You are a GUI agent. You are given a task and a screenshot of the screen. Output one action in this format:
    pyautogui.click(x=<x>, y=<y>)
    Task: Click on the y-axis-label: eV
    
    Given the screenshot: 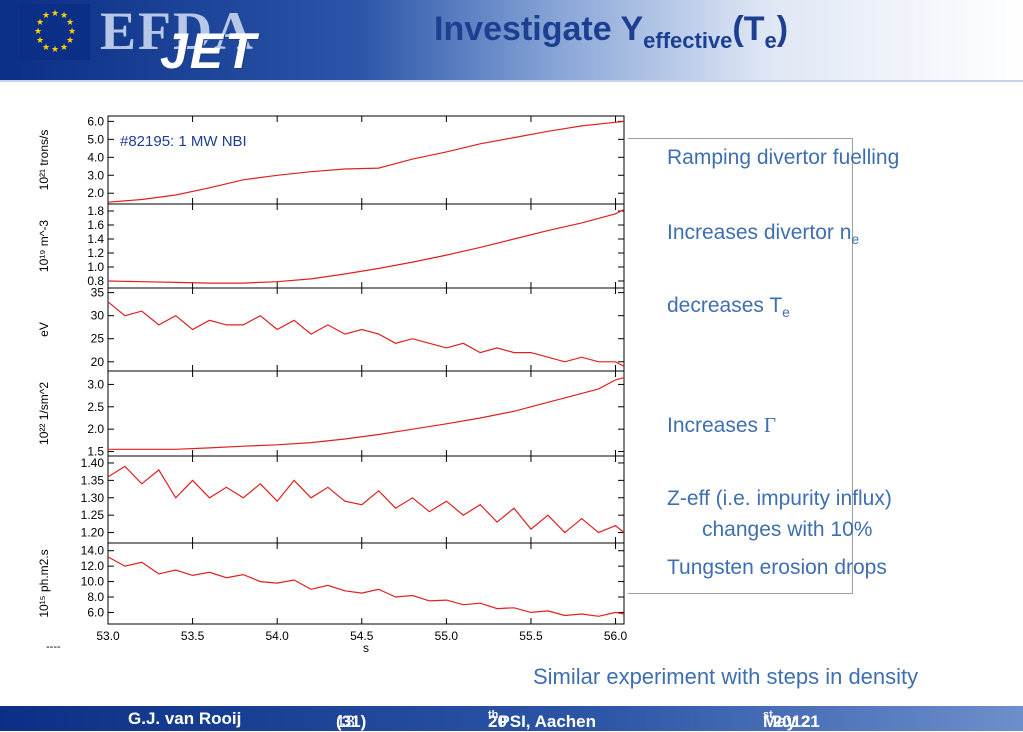 What is the action you would take?
    pyautogui.click(x=44, y=329)
    